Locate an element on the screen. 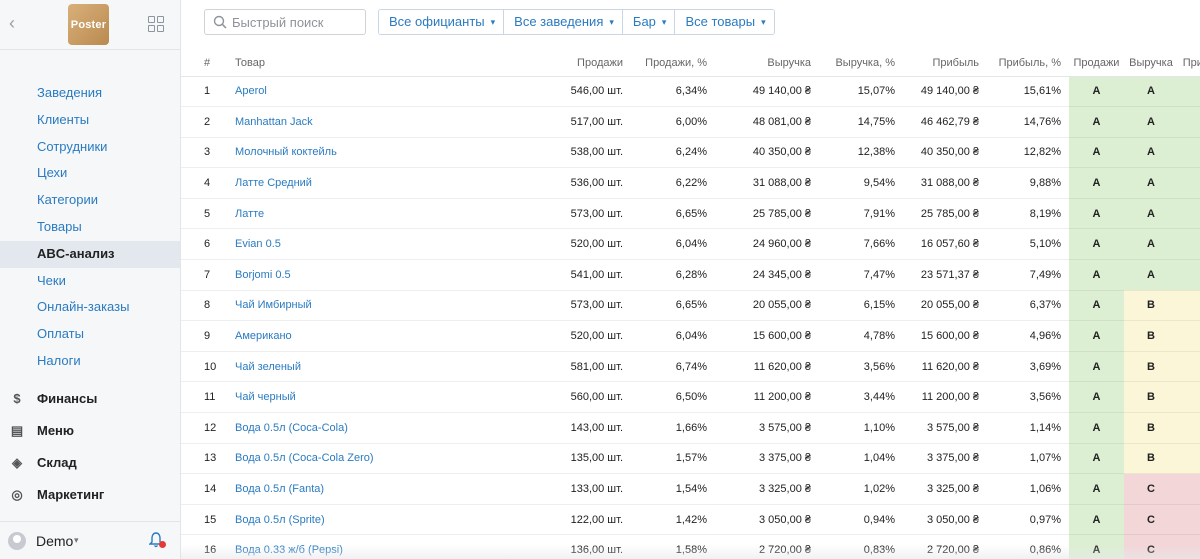 Image resolution: width=1200 pixels, height=559 pixels. sidebar-item-3: Цехи is located at coordinates (52, 173).